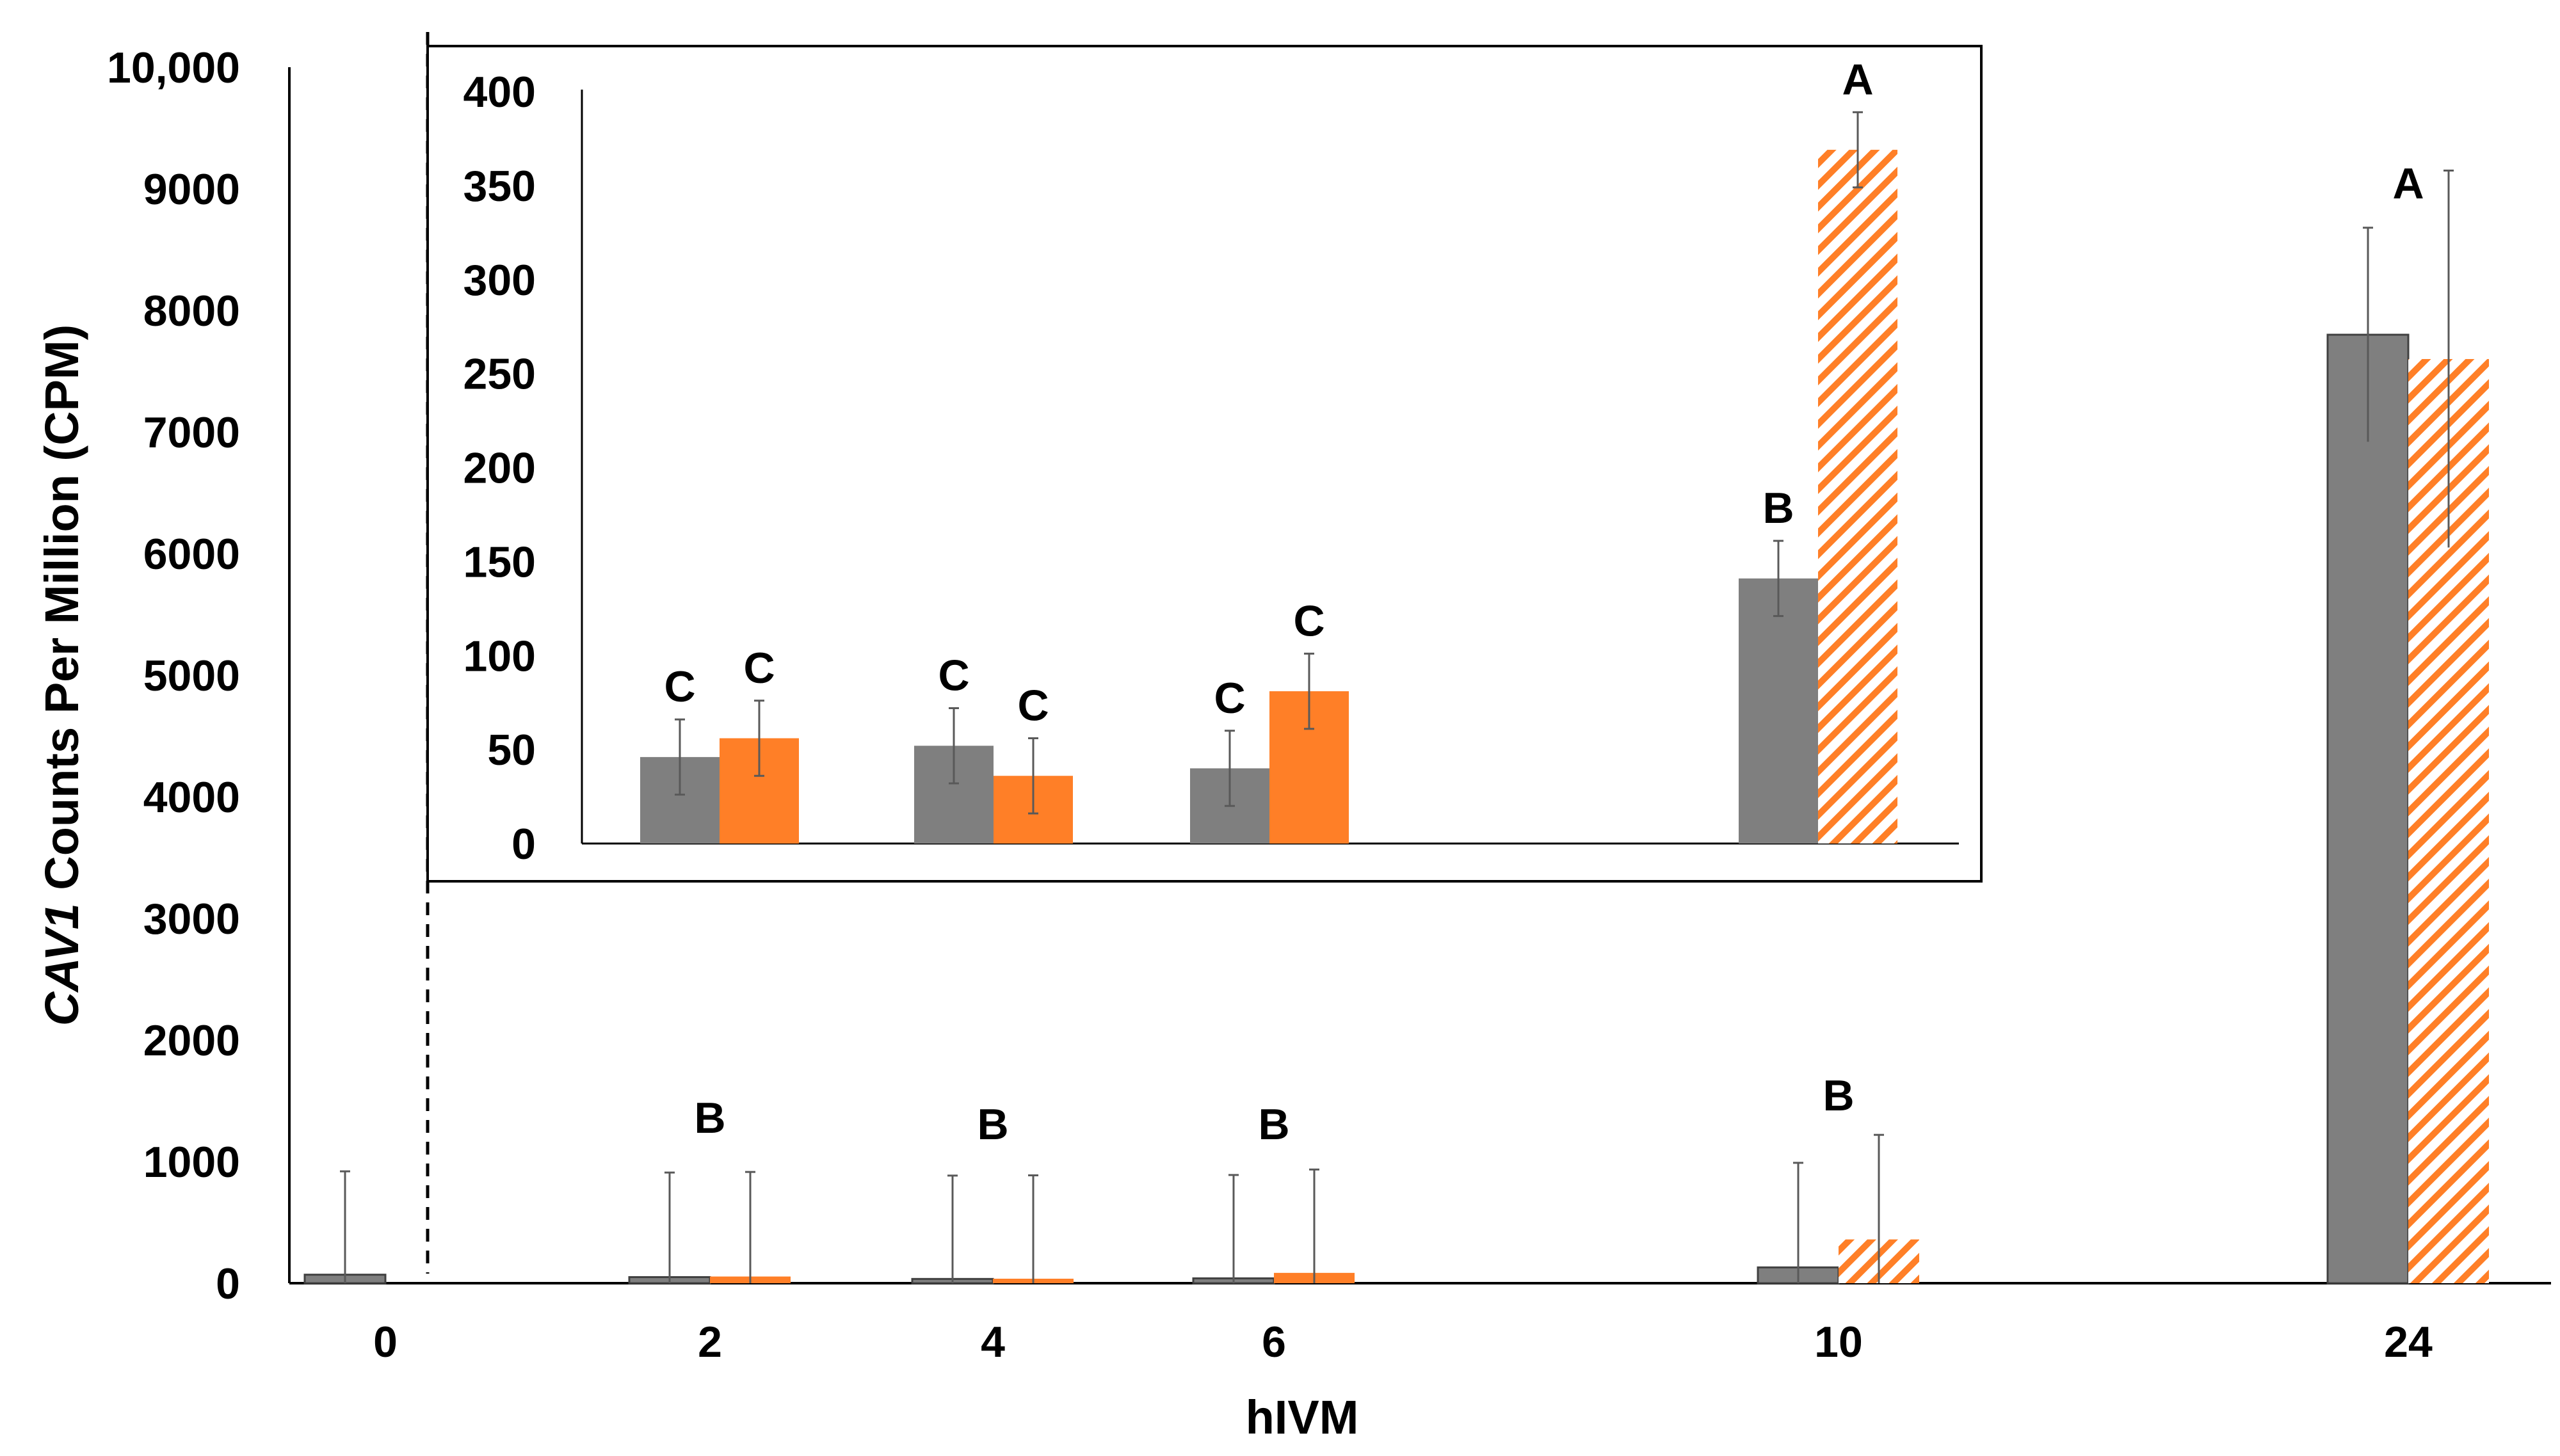 This screenshot has width=2560, height=1456. I want to click on inset-letter-orange: A, so click(1857, 79).